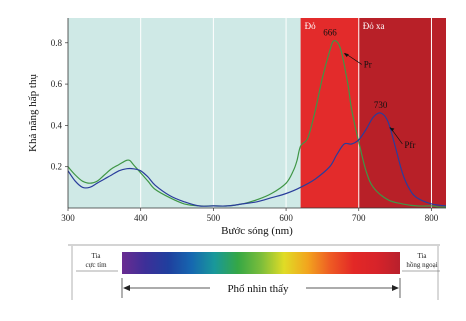  What do you see at coordinates (422, 256) in the screenshot?
I see `ir-label-line1: Tia` at bounding box center [422, 256].